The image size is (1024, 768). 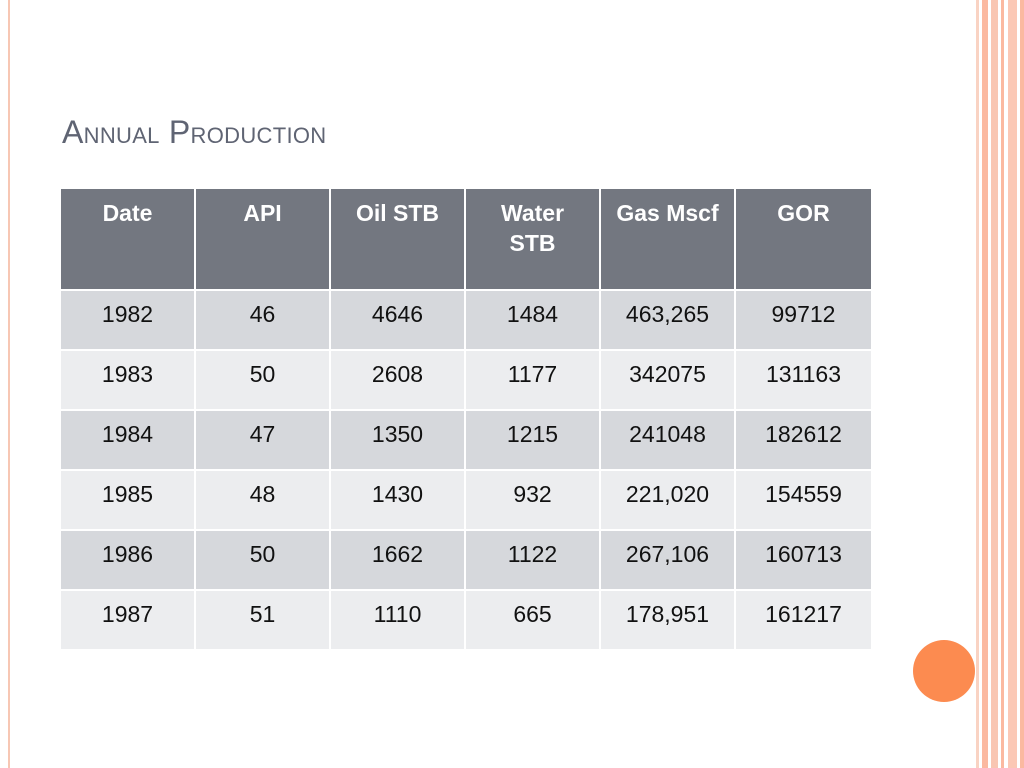 I want to click on cell-date: 1983, so click(x=127, y=380).